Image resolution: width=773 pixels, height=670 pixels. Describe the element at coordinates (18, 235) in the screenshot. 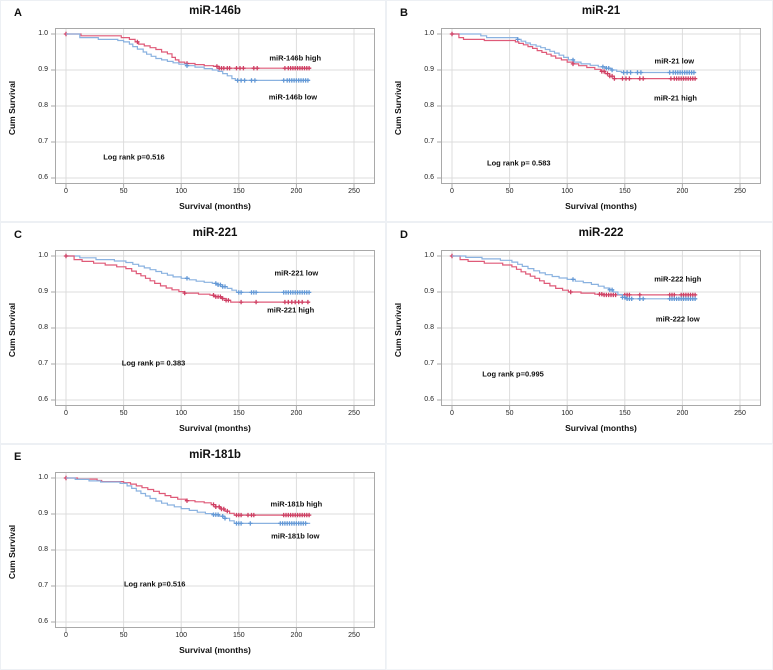

I see `panel-letter: C` at that location.